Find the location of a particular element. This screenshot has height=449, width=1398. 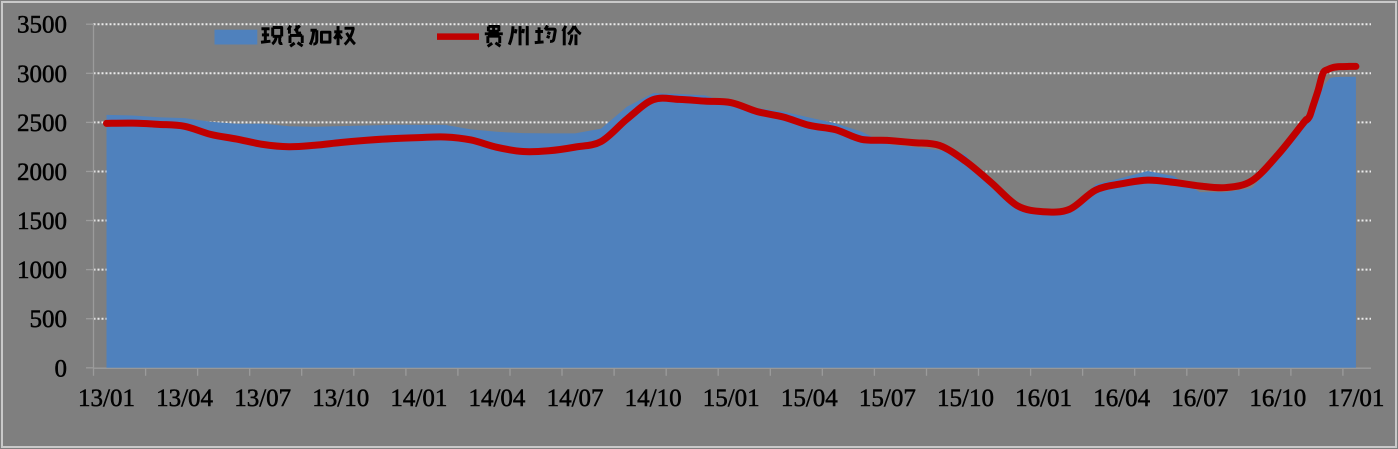

svg-text: 13/04 is located at coordinates (184, 398).